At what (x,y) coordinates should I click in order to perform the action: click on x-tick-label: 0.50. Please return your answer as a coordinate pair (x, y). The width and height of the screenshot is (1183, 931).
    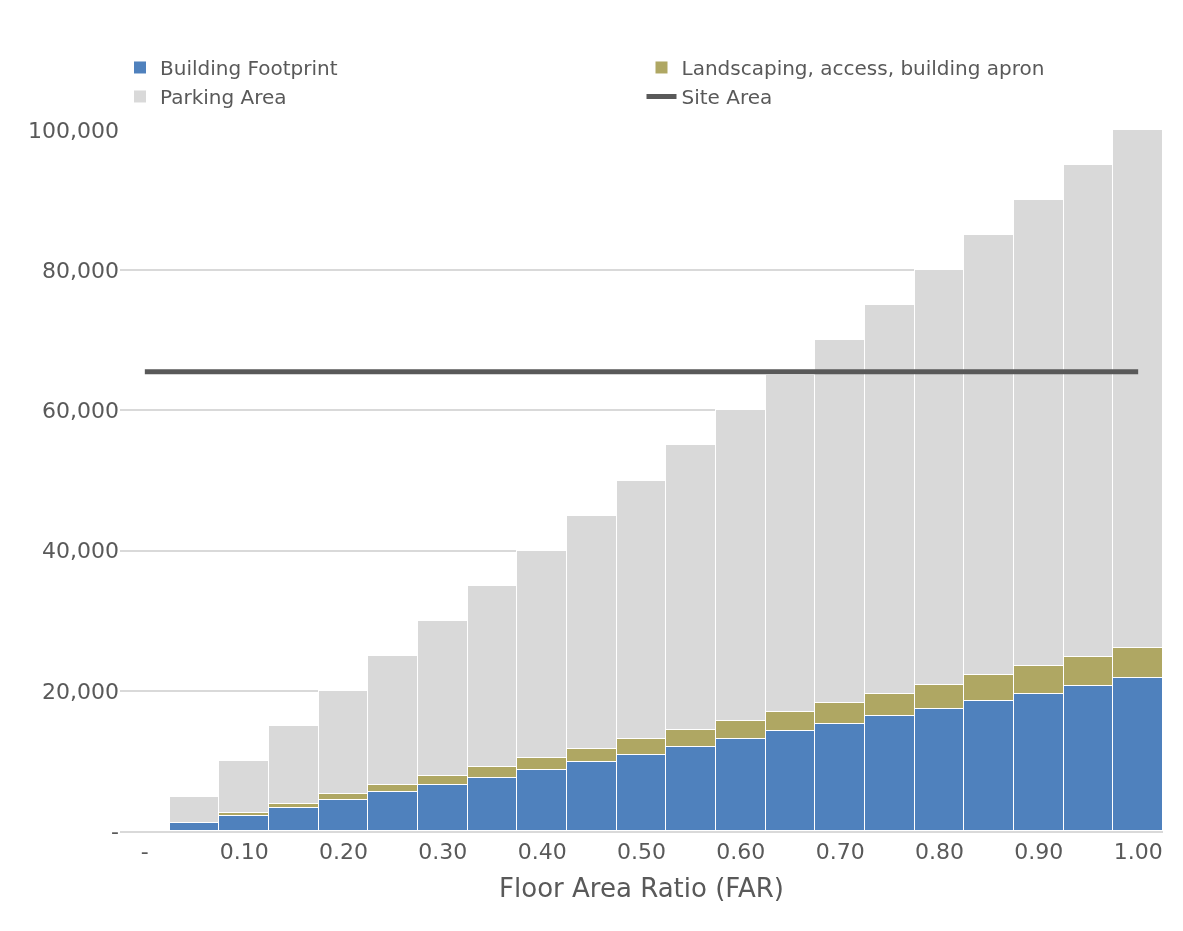
    Looking at the image, I should click on (641, 852).